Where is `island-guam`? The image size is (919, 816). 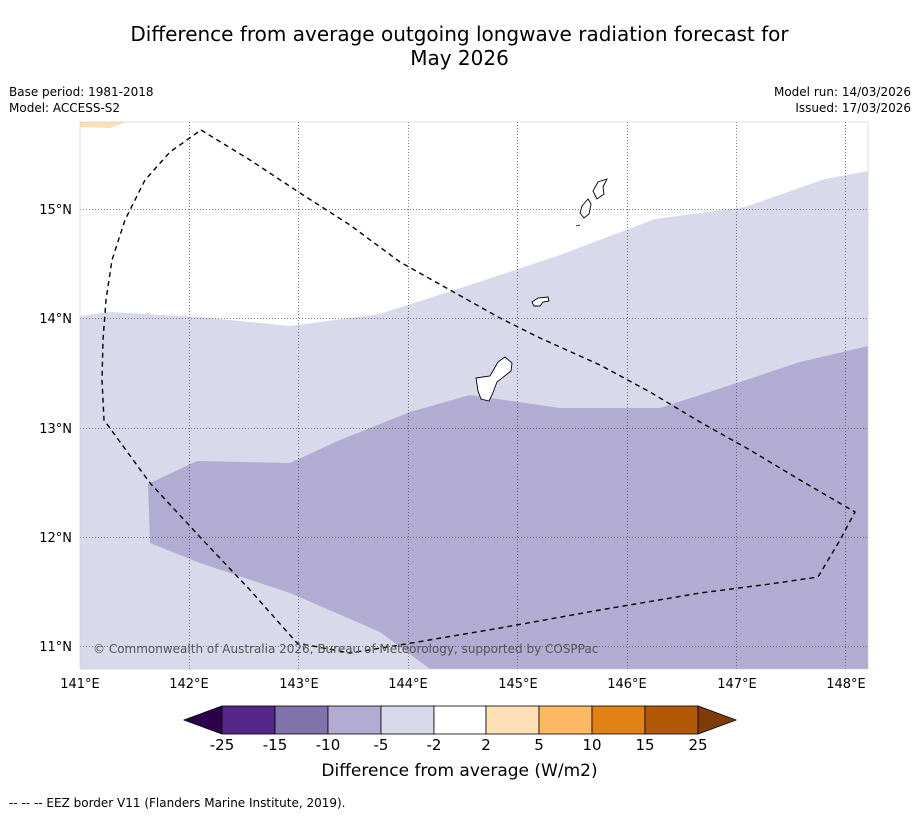
island-guam is located at coordinates (494, 379).